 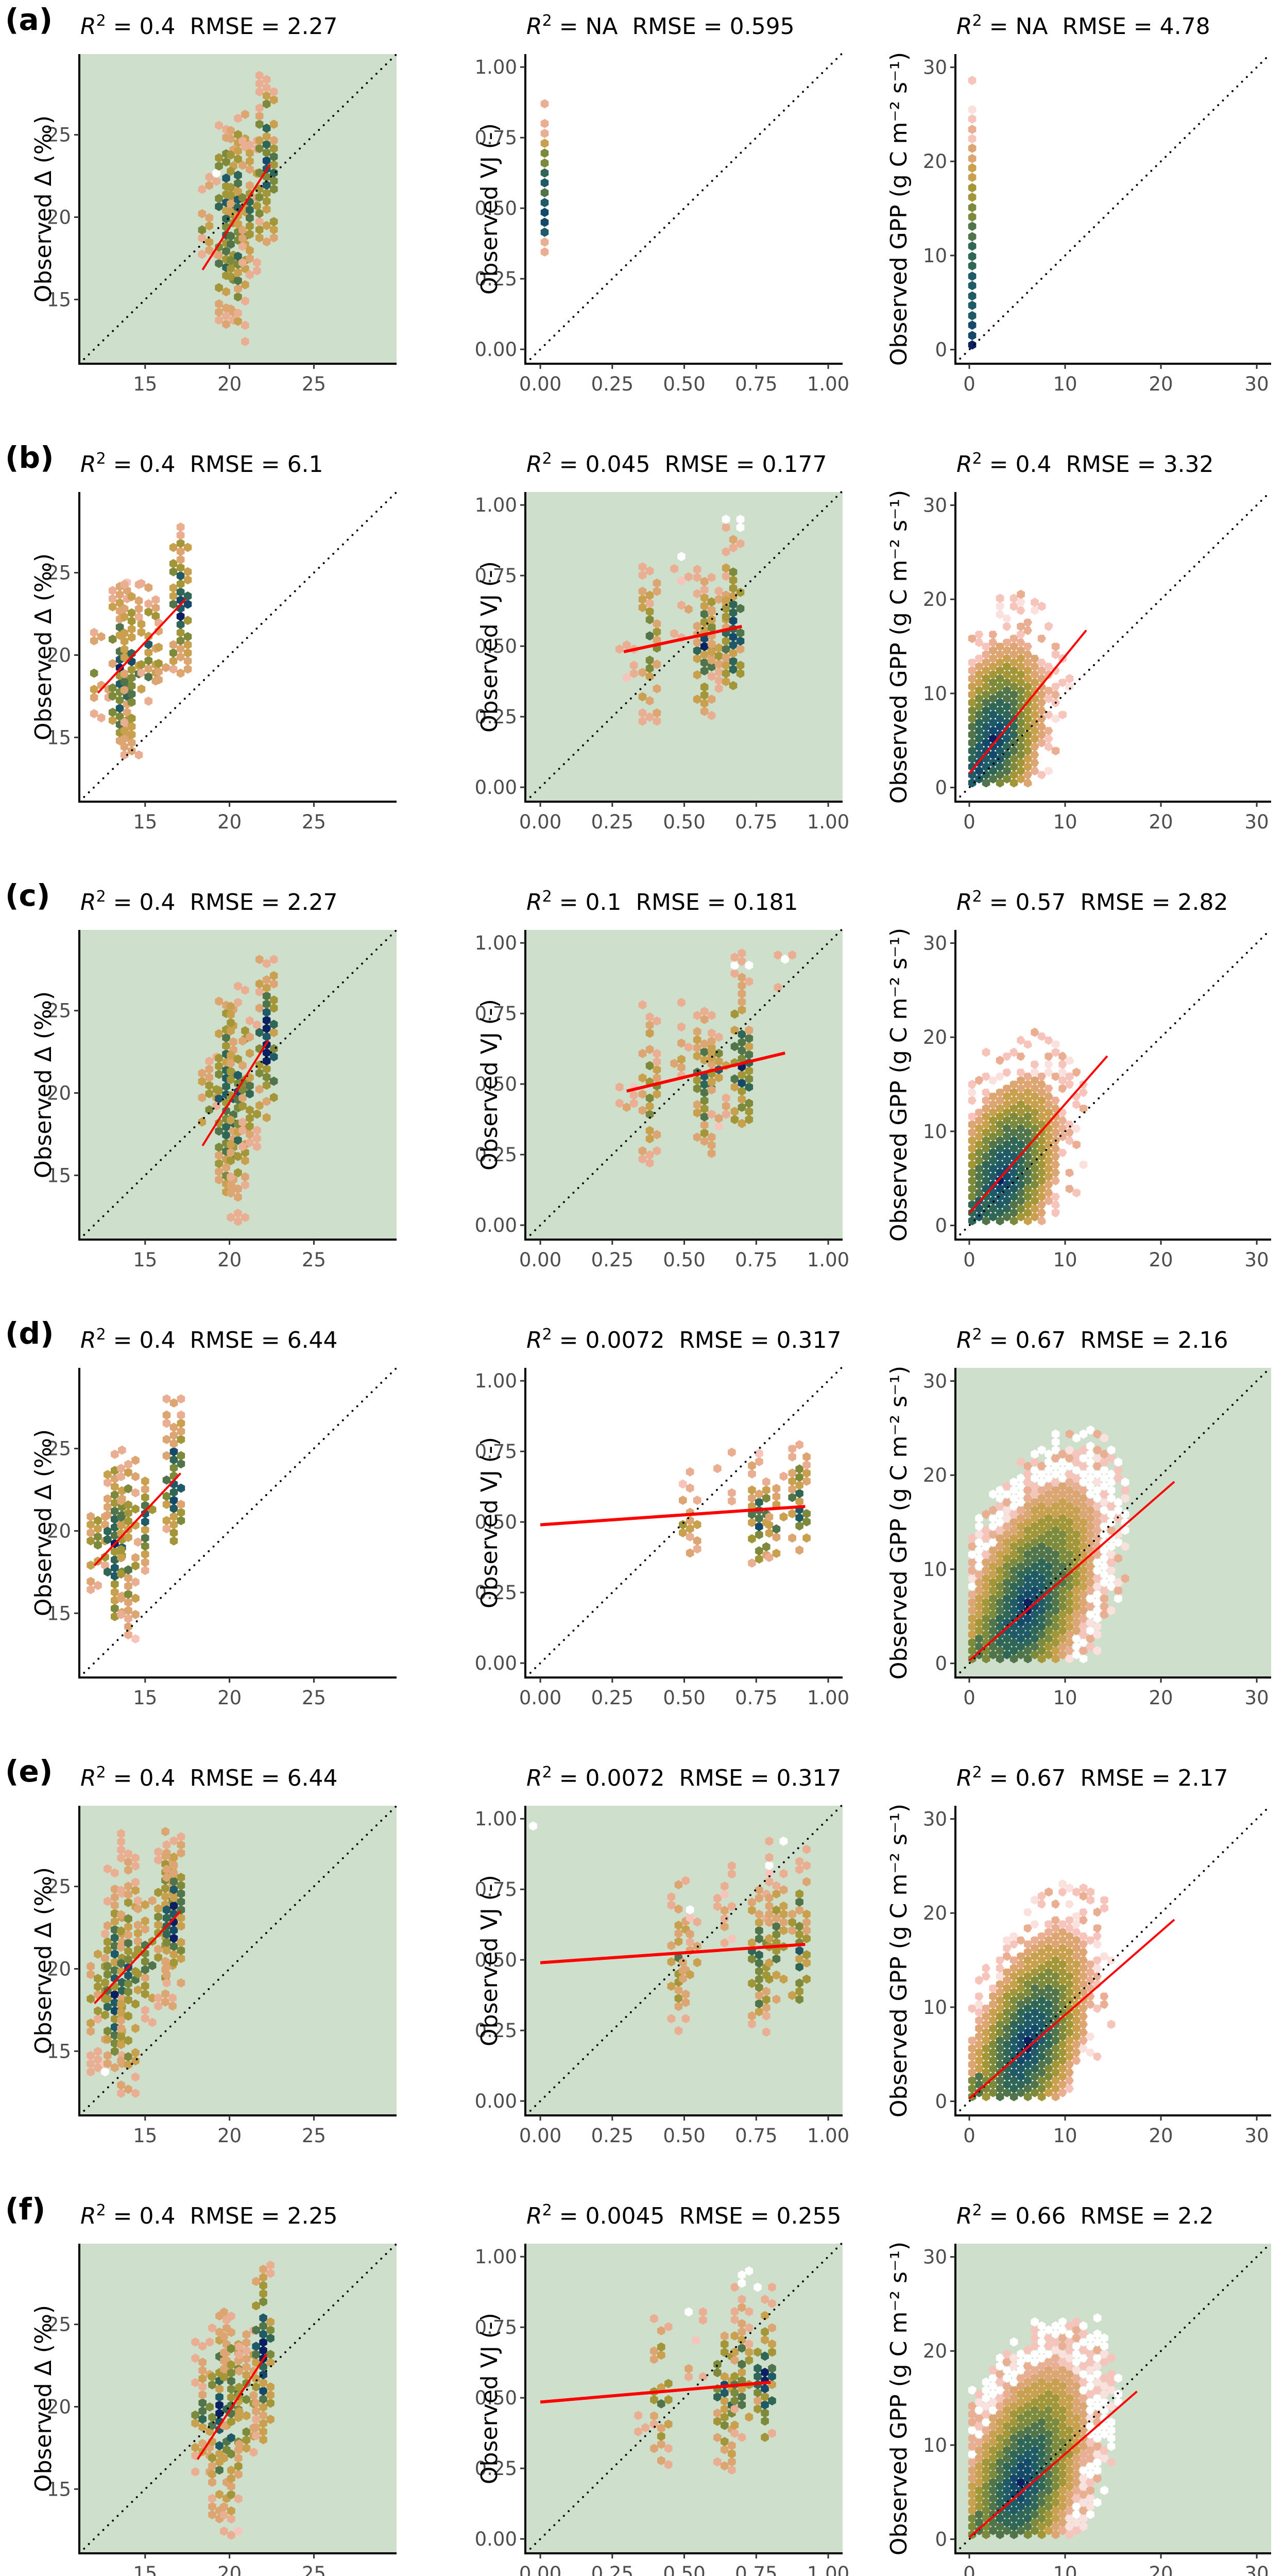 I want to click on y-tick-label: 10, so click(x=935, y=256).